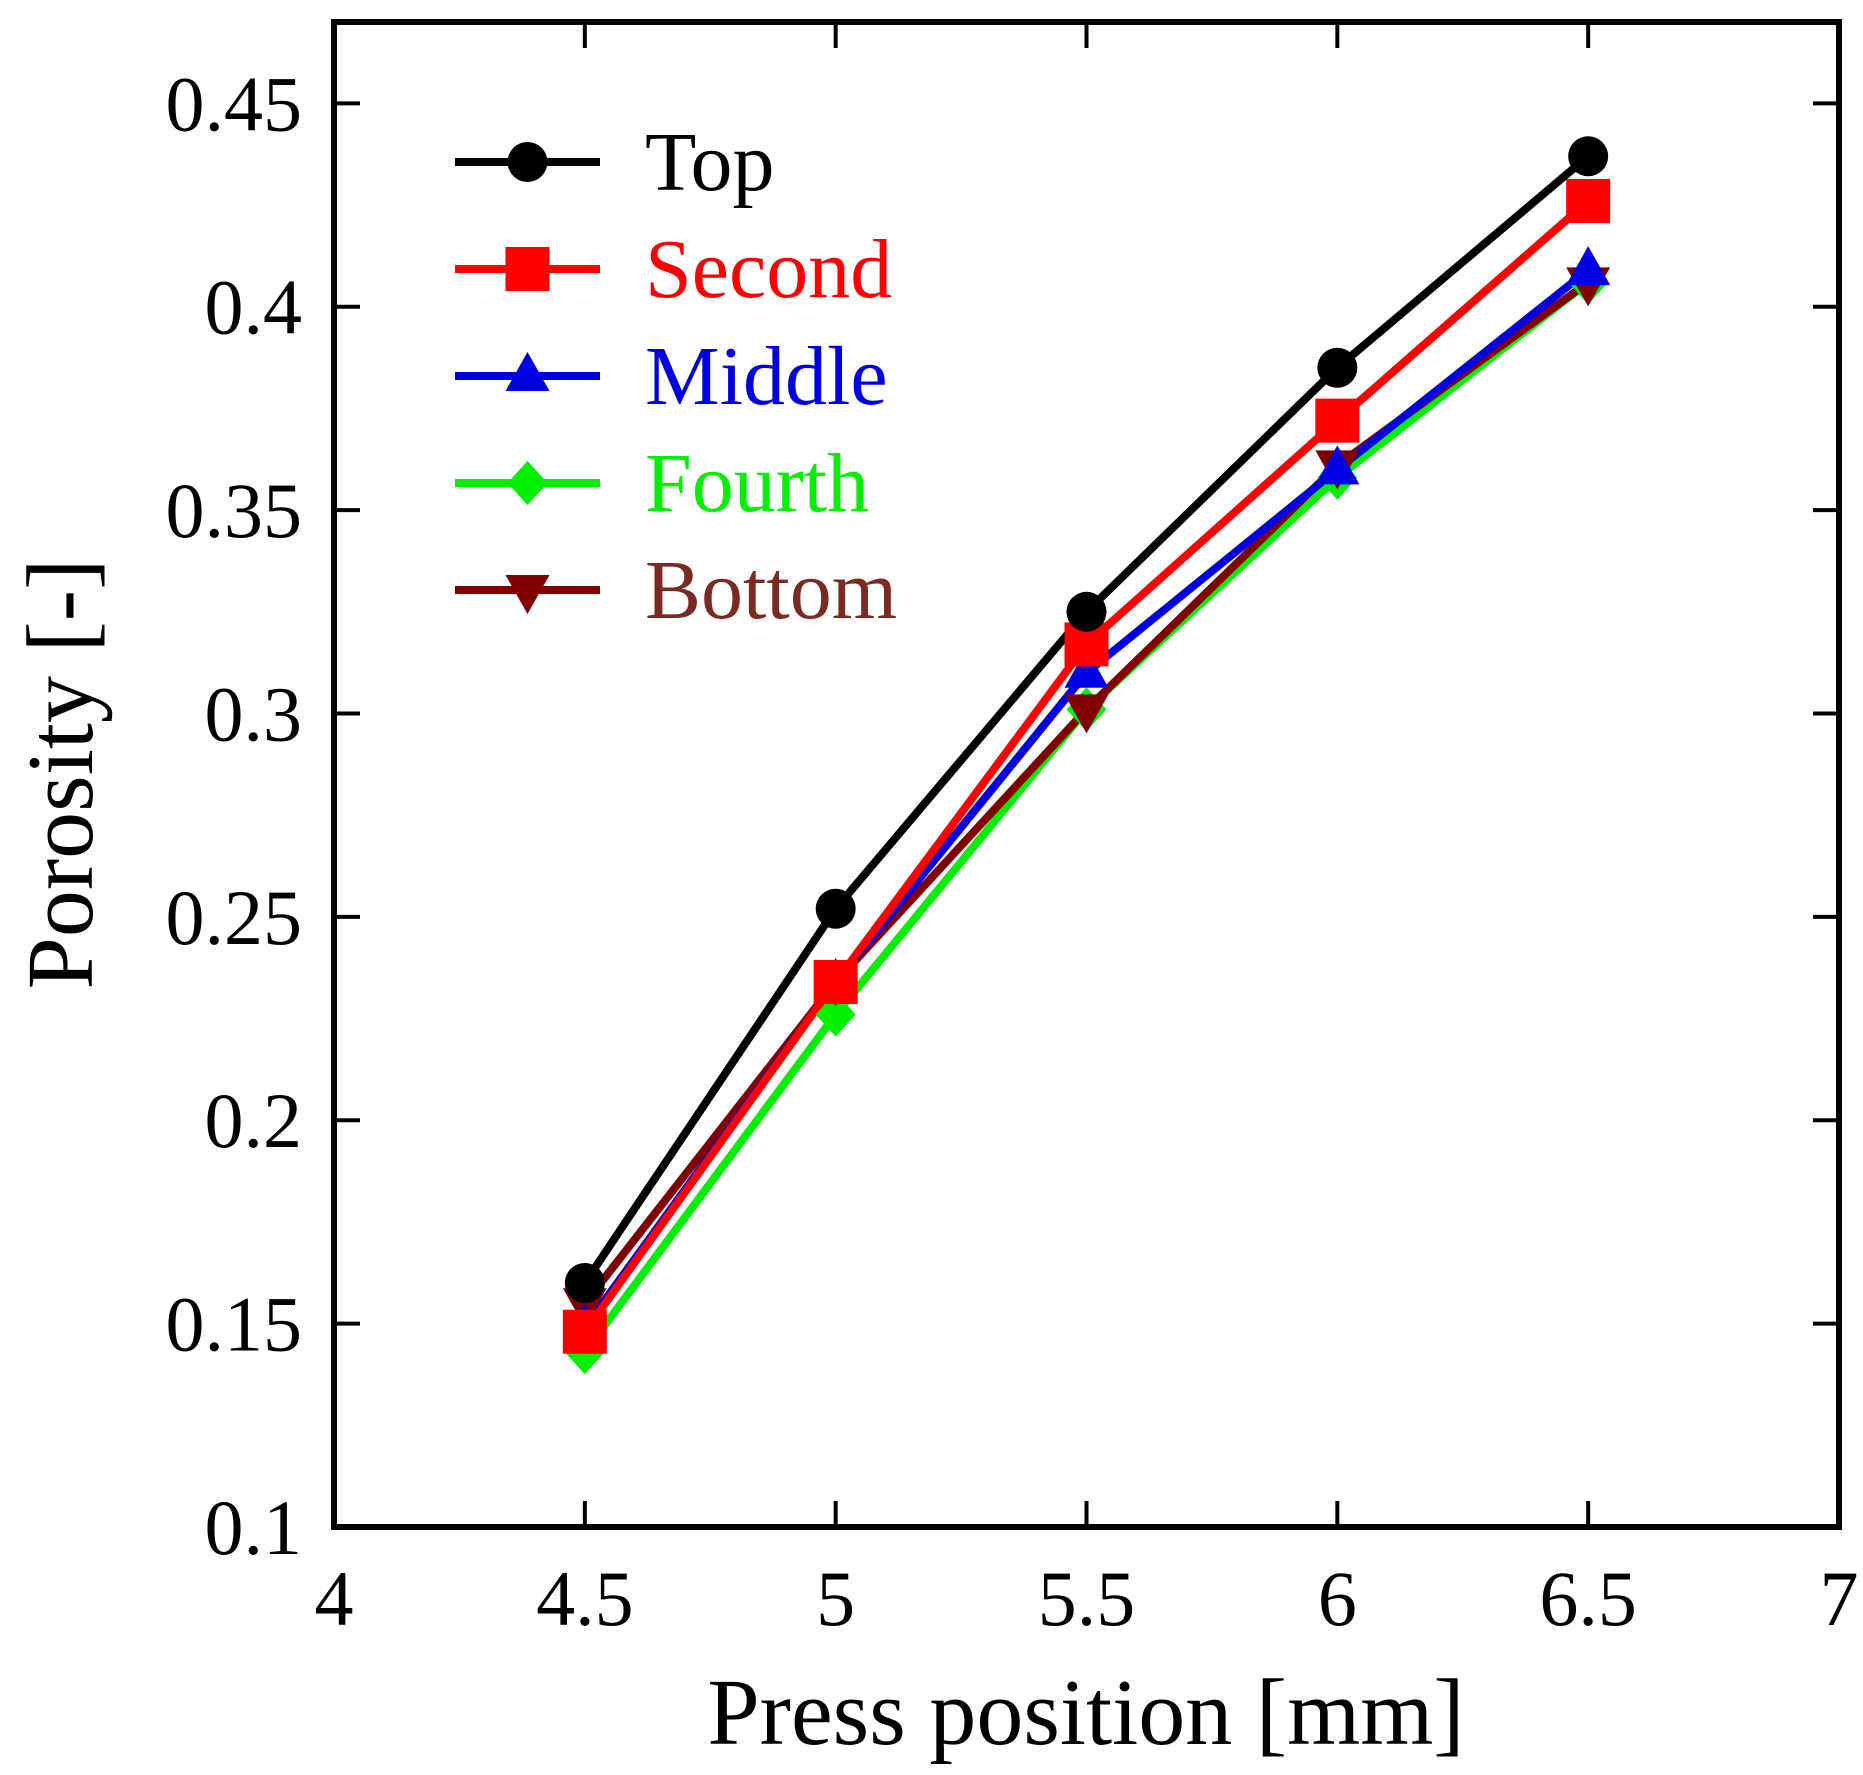  What do you see at coordinates (757, 483) in the screenshot?
I see `legend-label-fourth: Fourth` at bounding box center [757, 483].